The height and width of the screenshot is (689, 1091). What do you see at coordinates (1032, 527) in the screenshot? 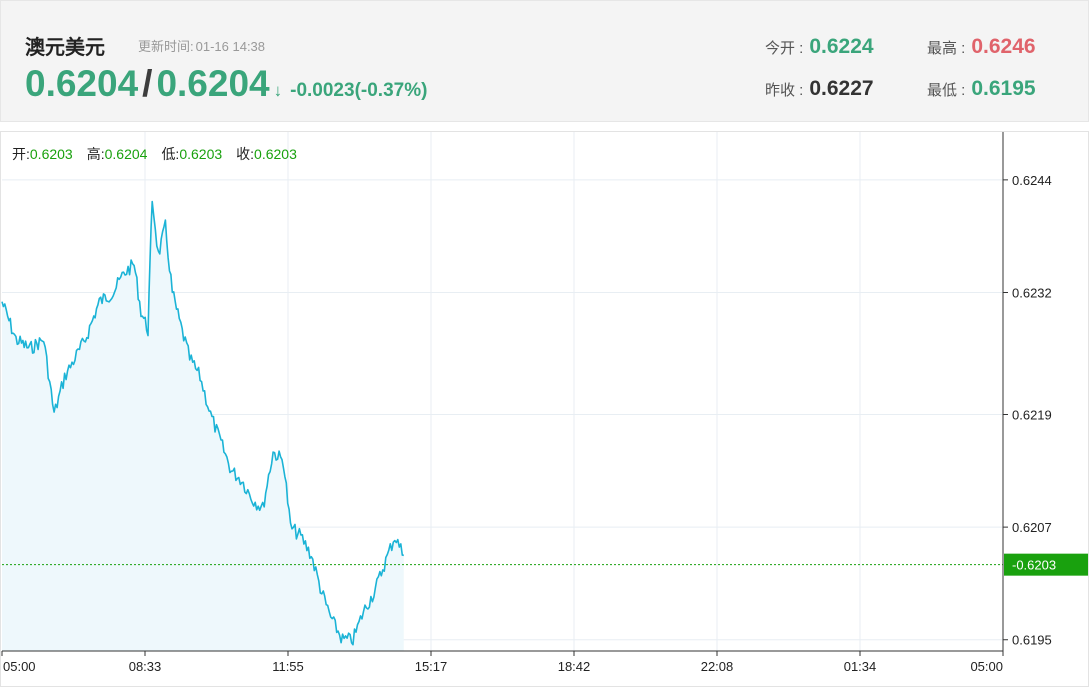
I see `y-tick-label: 0.6207` at bounding box center [1032, 527].